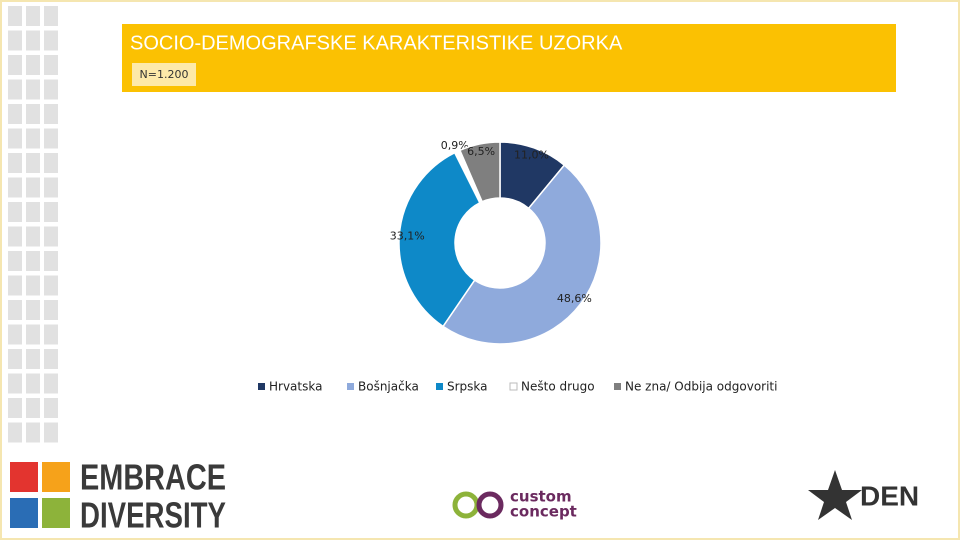  I want to click on sample-size: N=1.200, so click(164, 74).